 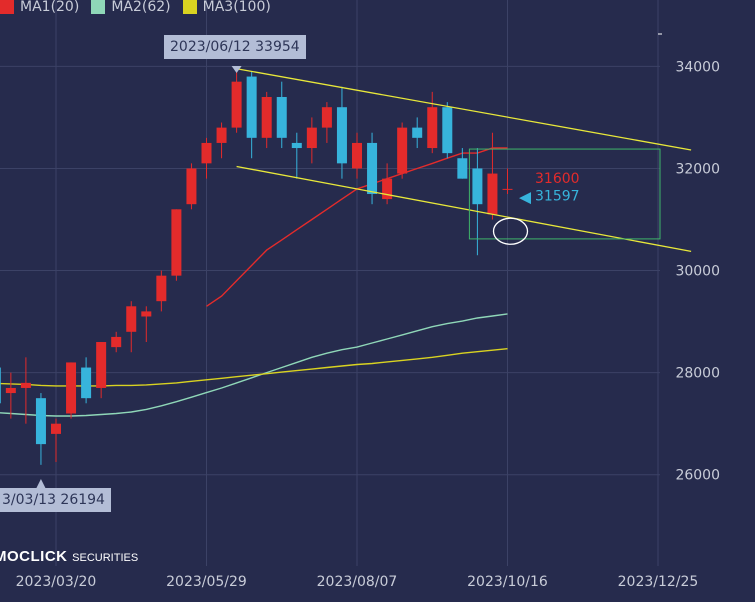 I want to click on x-tick-label: 2023/08/07, so click(x=357, y=582).